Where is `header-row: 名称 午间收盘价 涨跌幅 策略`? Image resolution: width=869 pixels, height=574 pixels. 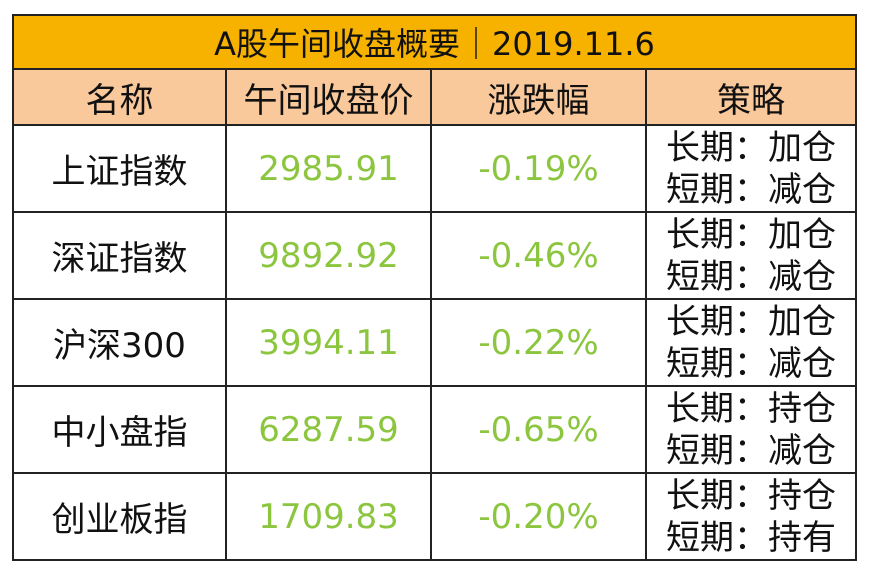 header-row: 名称 午间收盘价 涨跌幅 策略 is located at coordinates (435, 97).